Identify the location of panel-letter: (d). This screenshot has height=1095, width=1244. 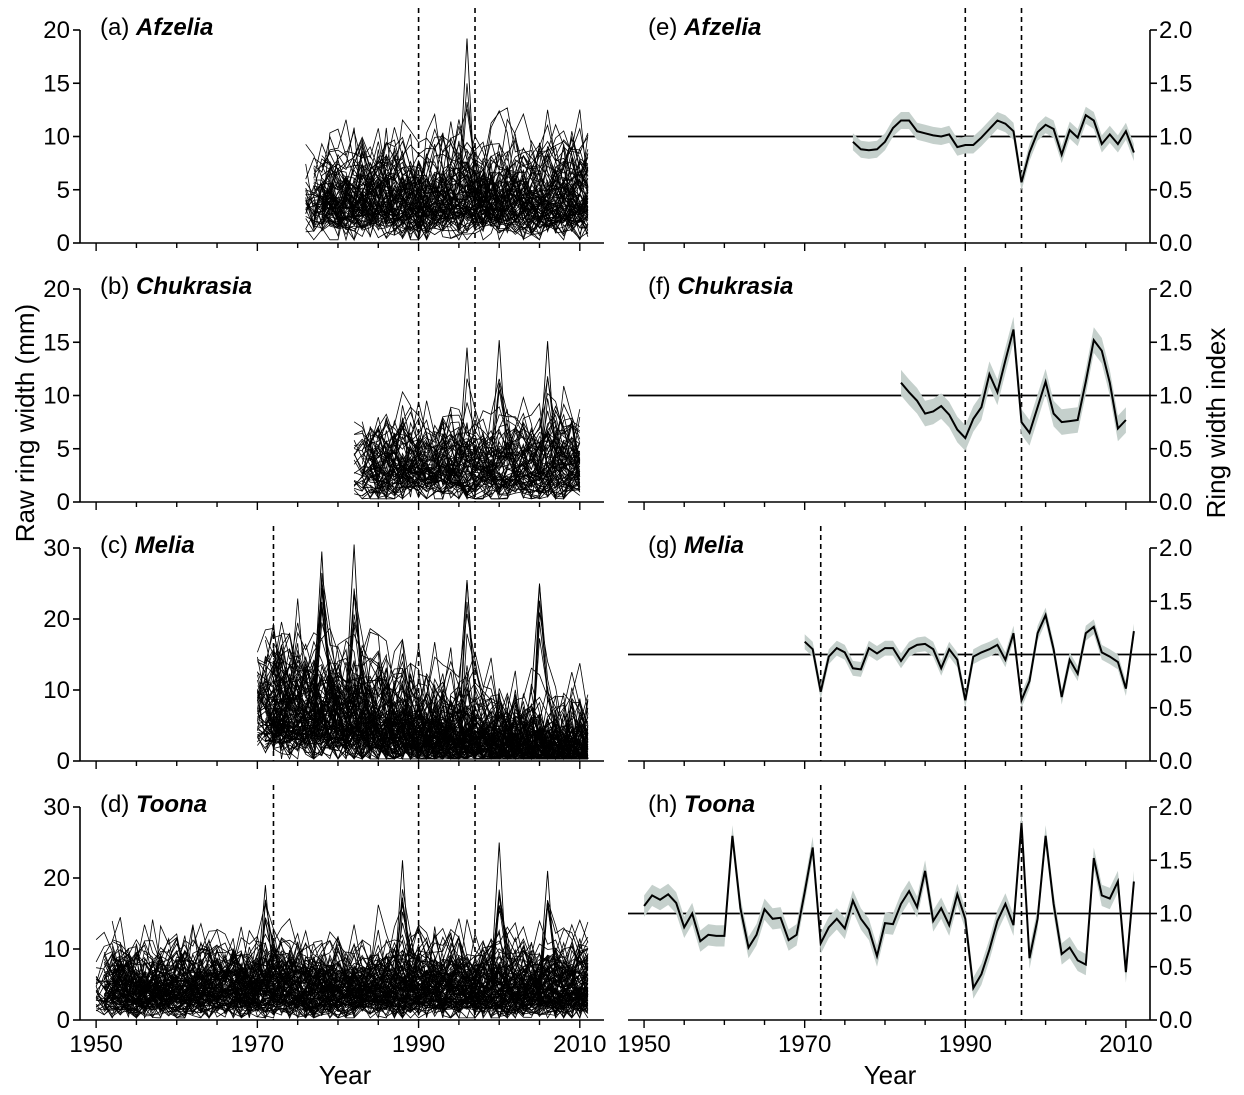
(118, 804).